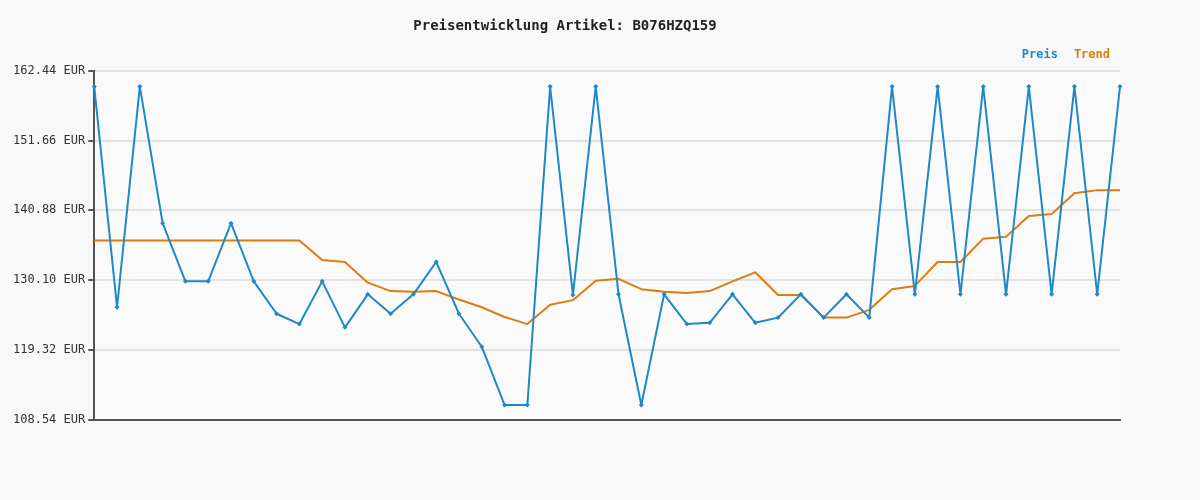  I want to click on chart-title: Preisentwicklung Artikel: B076HZQ159, so click(565, 25).